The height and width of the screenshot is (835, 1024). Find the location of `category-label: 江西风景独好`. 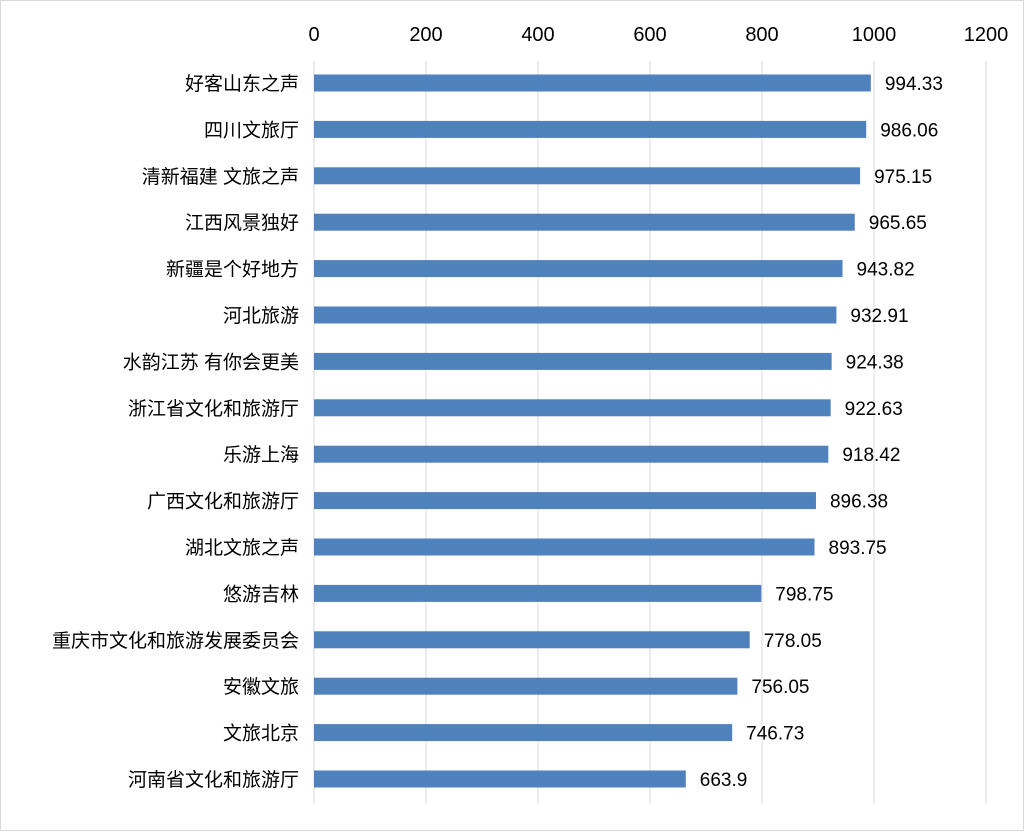

category-label: 江西风景独好 is located at coordinates (242, 223).